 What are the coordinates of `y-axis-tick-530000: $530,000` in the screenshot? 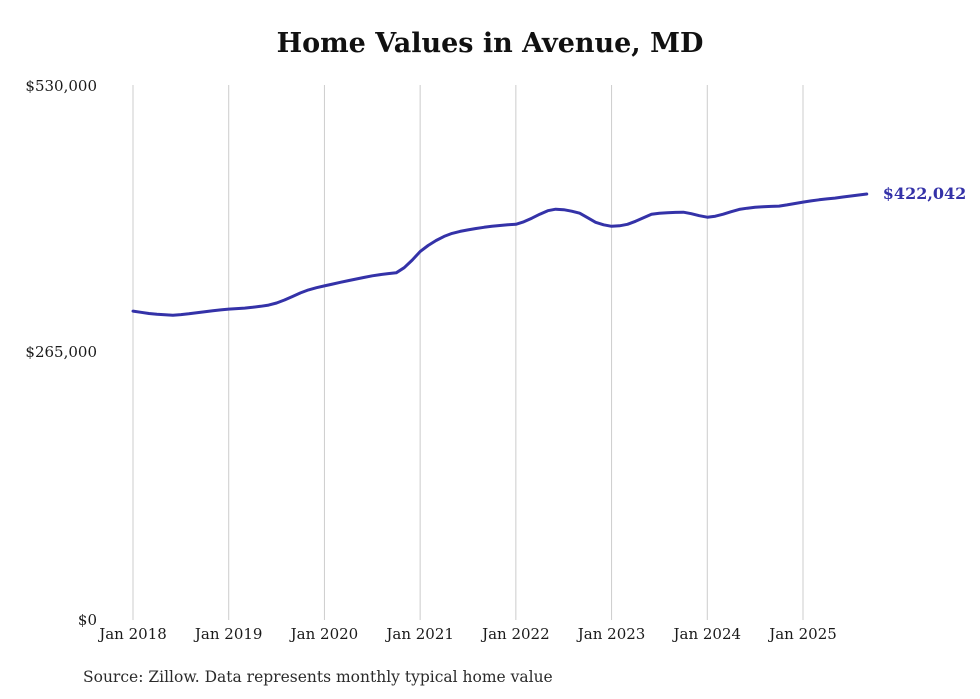 It's located at (61, 86).